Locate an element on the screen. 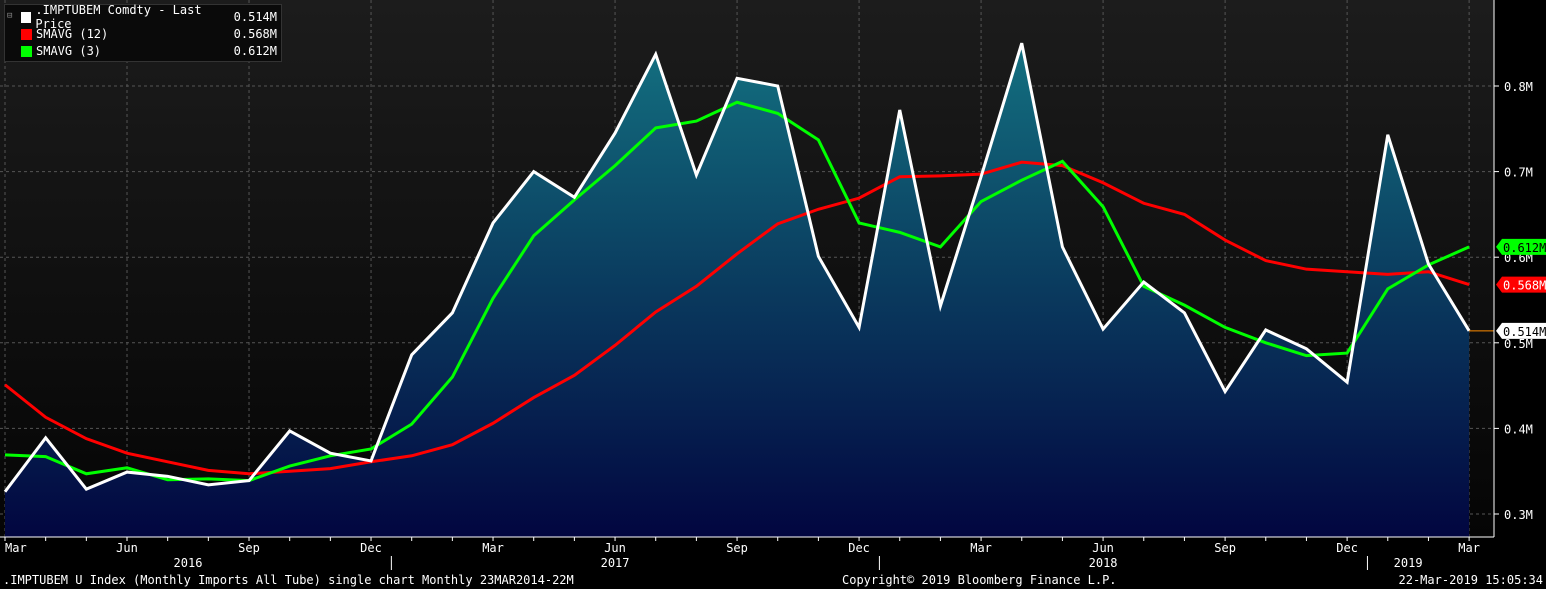 Image resolution: width=1546 pixels, height=589 pixels. legend-swatch-red is located at coordinates (26, 34).